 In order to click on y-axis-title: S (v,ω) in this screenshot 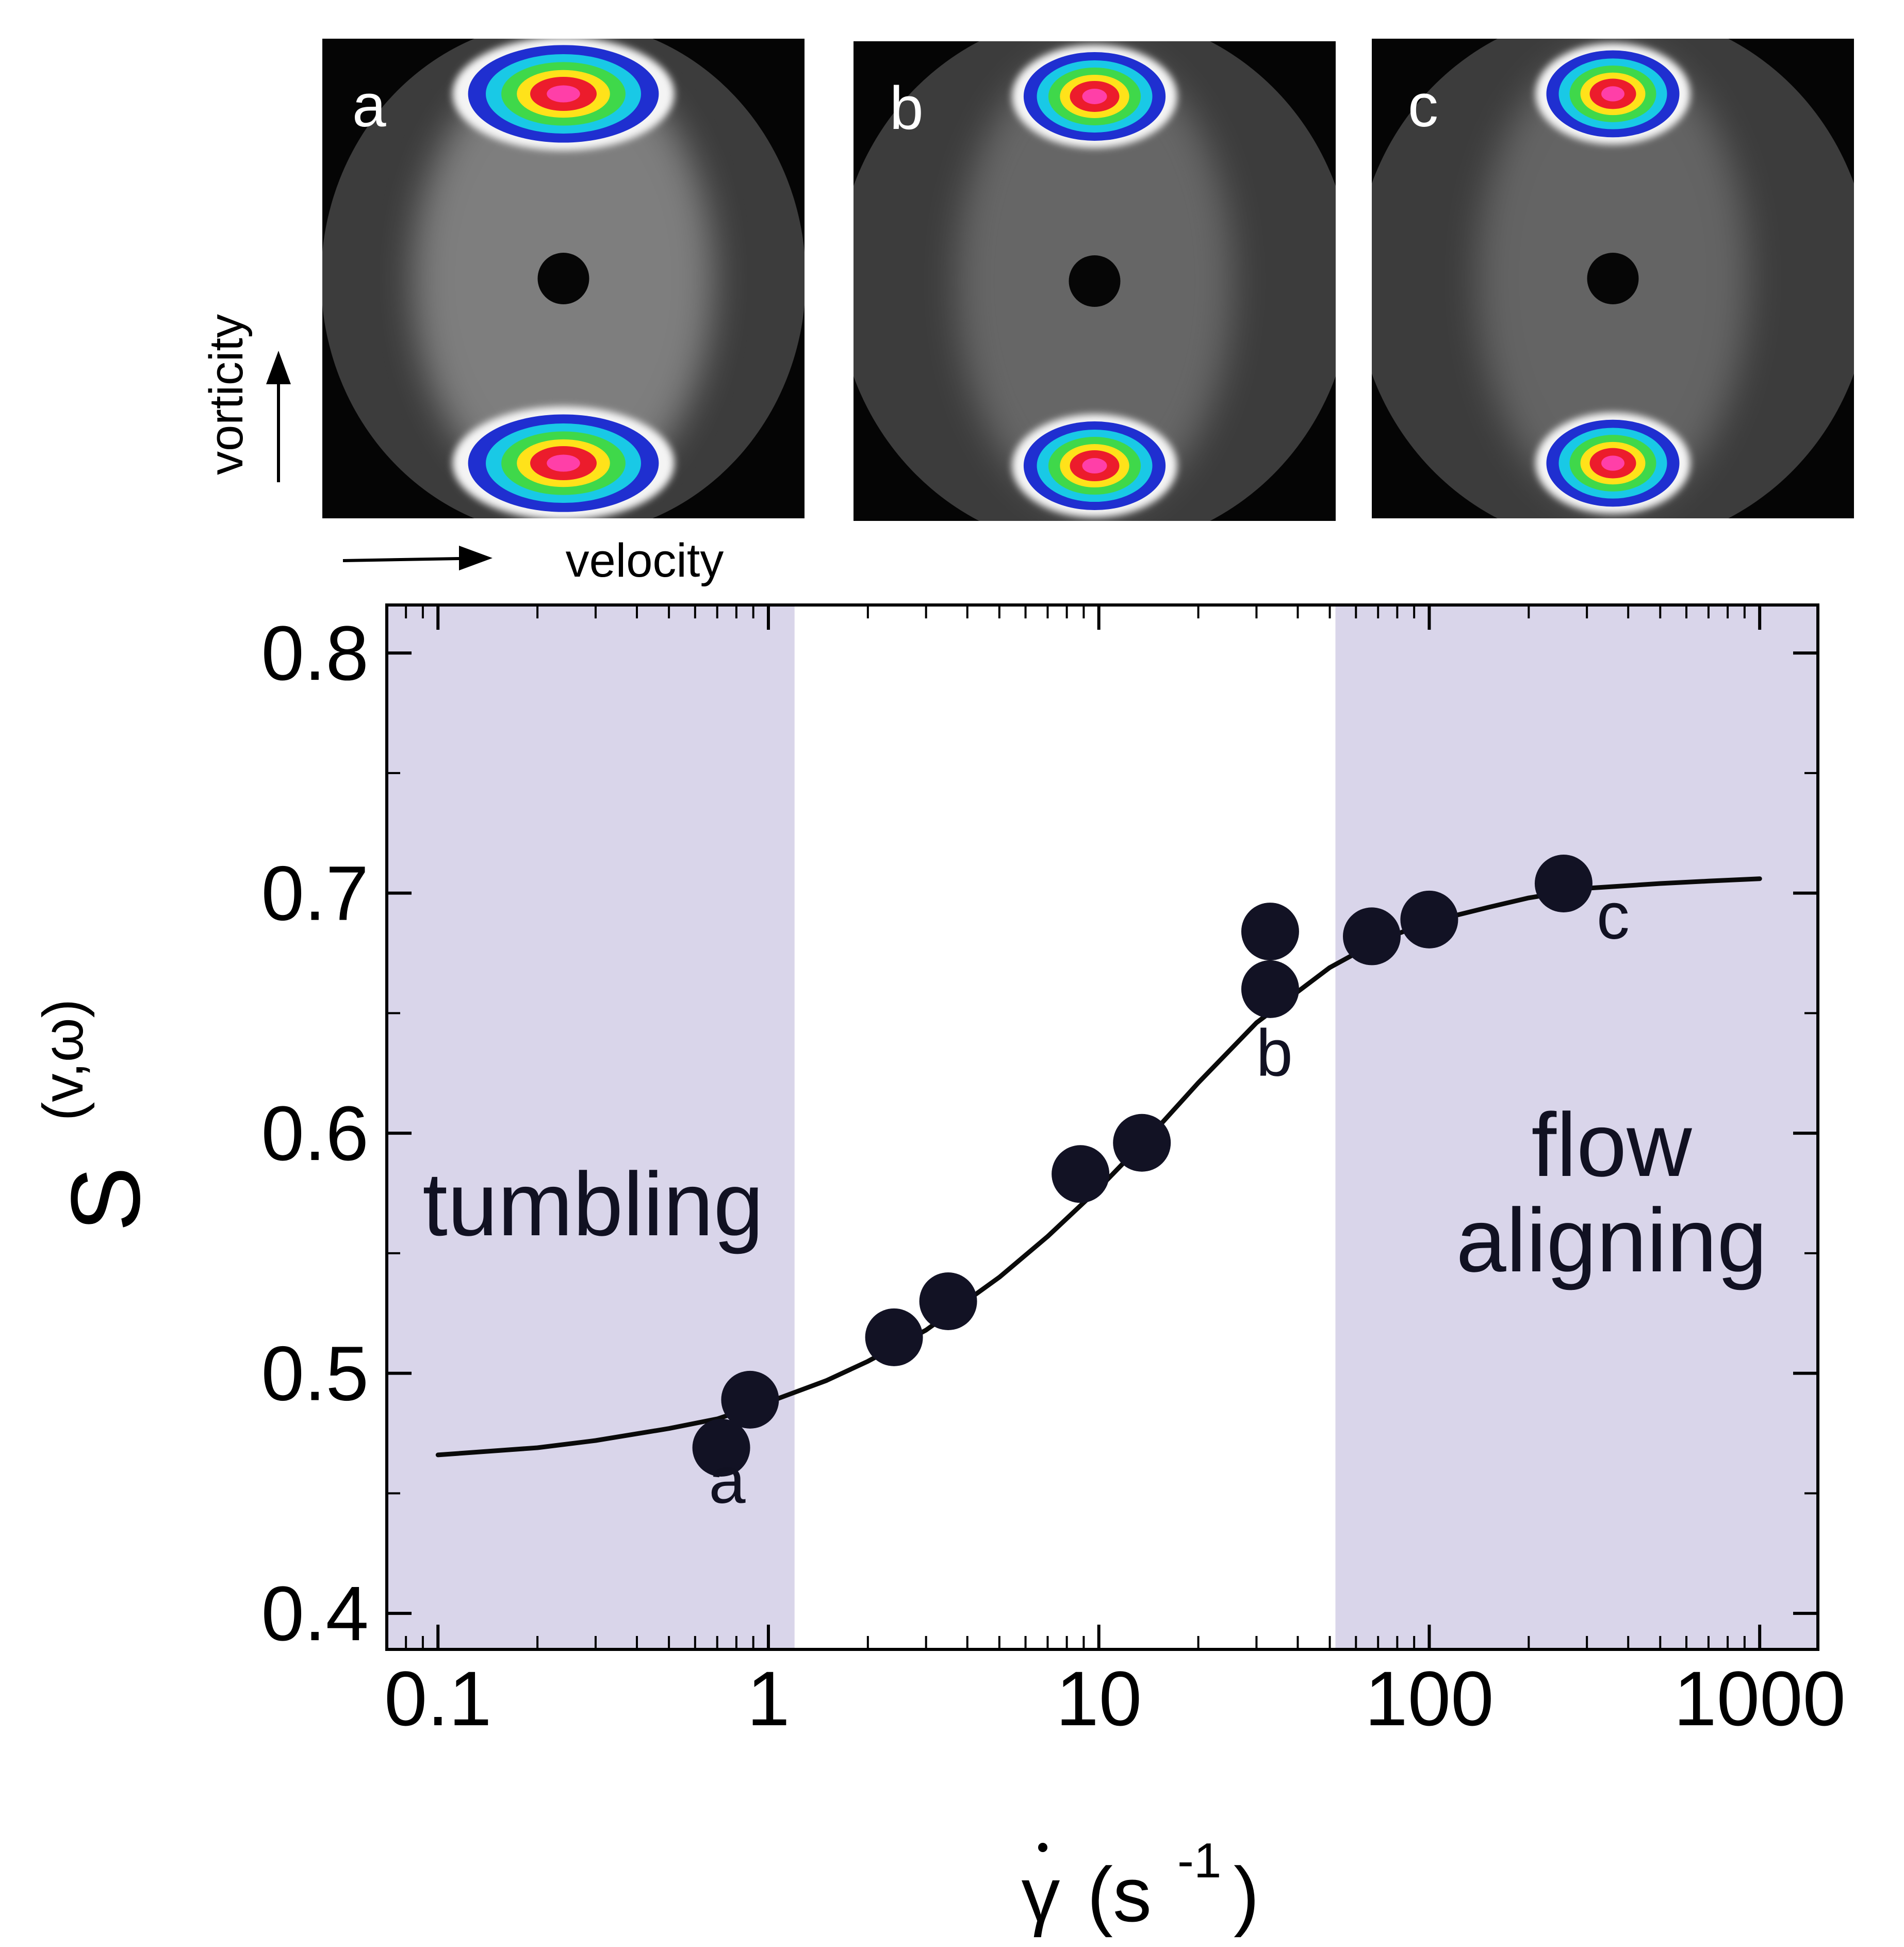, I will do `click(96, 1115)`.